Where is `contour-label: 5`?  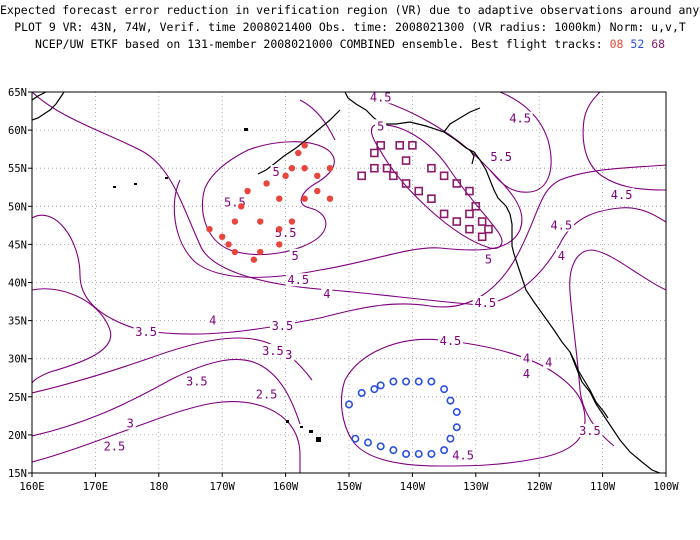 contour-label: 5 is located at coordinates (275, 172).